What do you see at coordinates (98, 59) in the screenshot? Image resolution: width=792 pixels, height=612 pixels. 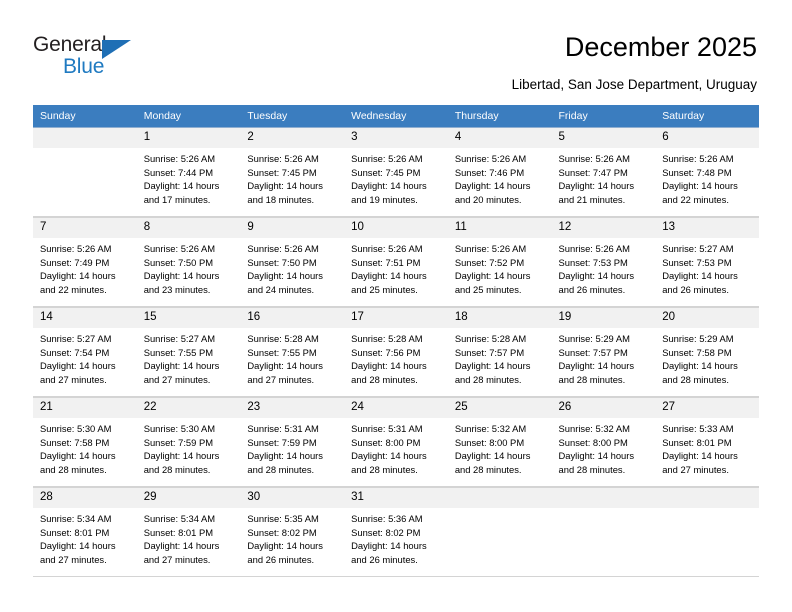 I see `general-blue-logo: General Blue` at bounding box center [98, 59].